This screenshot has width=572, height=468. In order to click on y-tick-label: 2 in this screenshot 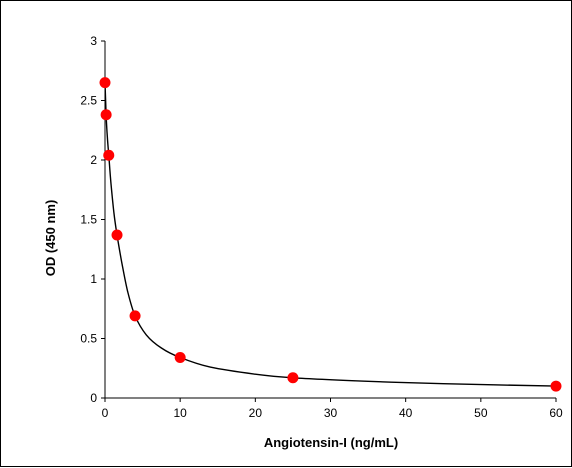, I will do `click(93, 160)`.